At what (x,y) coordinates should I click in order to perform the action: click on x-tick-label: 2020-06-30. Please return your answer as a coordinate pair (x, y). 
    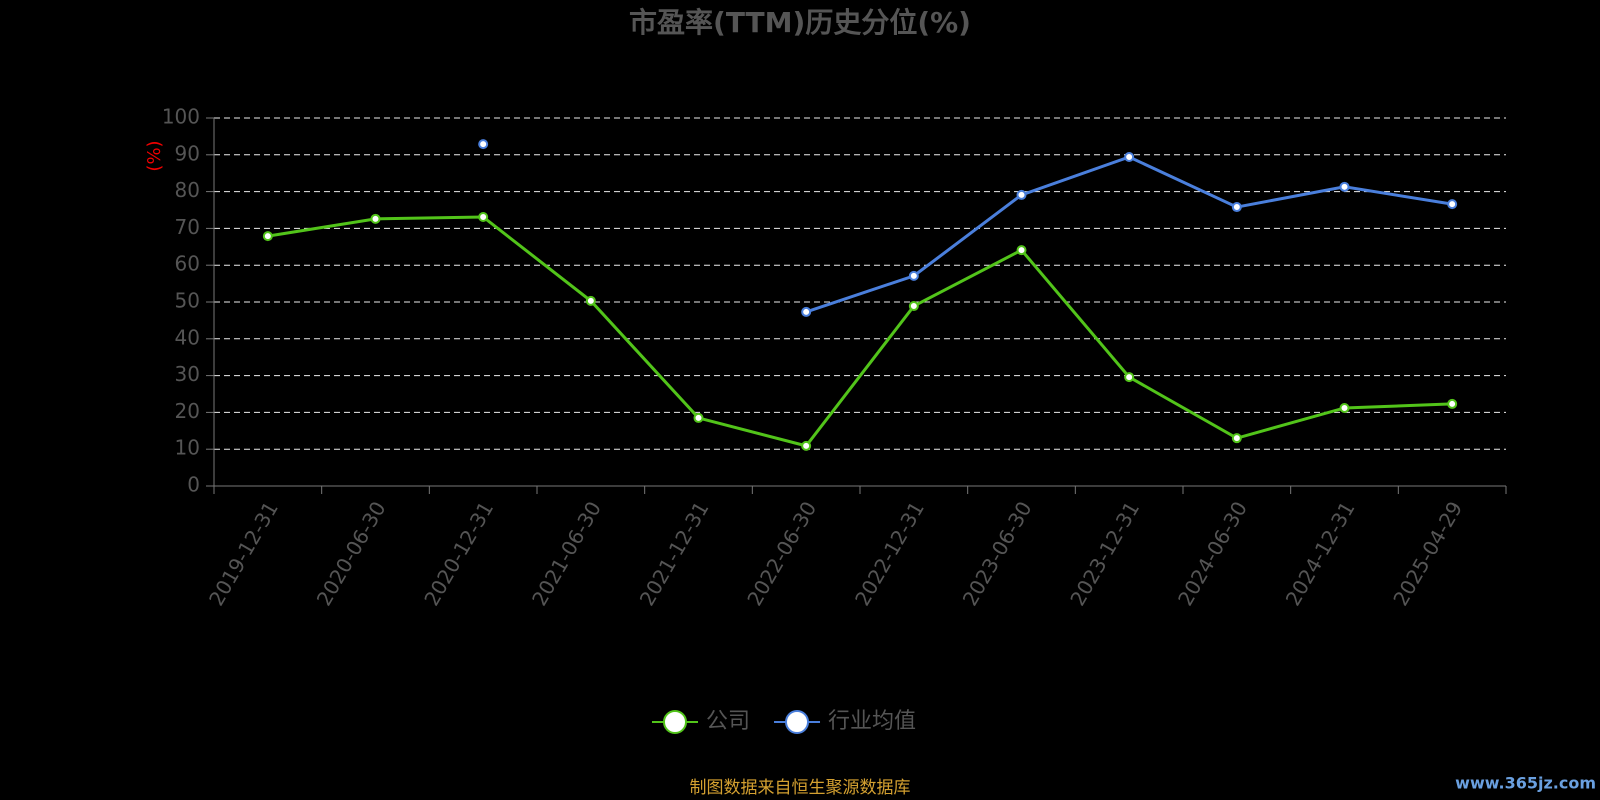
    Looking at the image, I should click on (351, 553).